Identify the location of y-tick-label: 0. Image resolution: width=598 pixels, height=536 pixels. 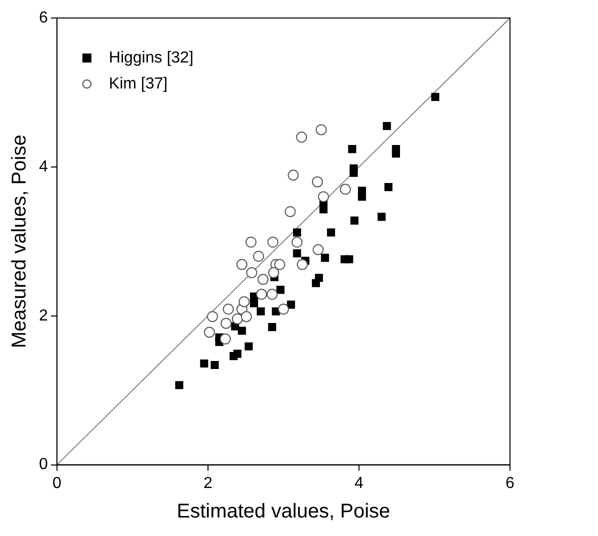
(43, 465).